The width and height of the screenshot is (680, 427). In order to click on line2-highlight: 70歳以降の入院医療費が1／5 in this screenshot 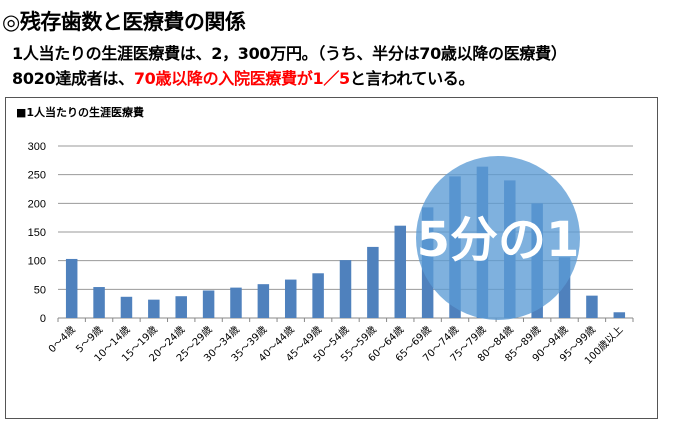, I will do `click(241, 78)`.